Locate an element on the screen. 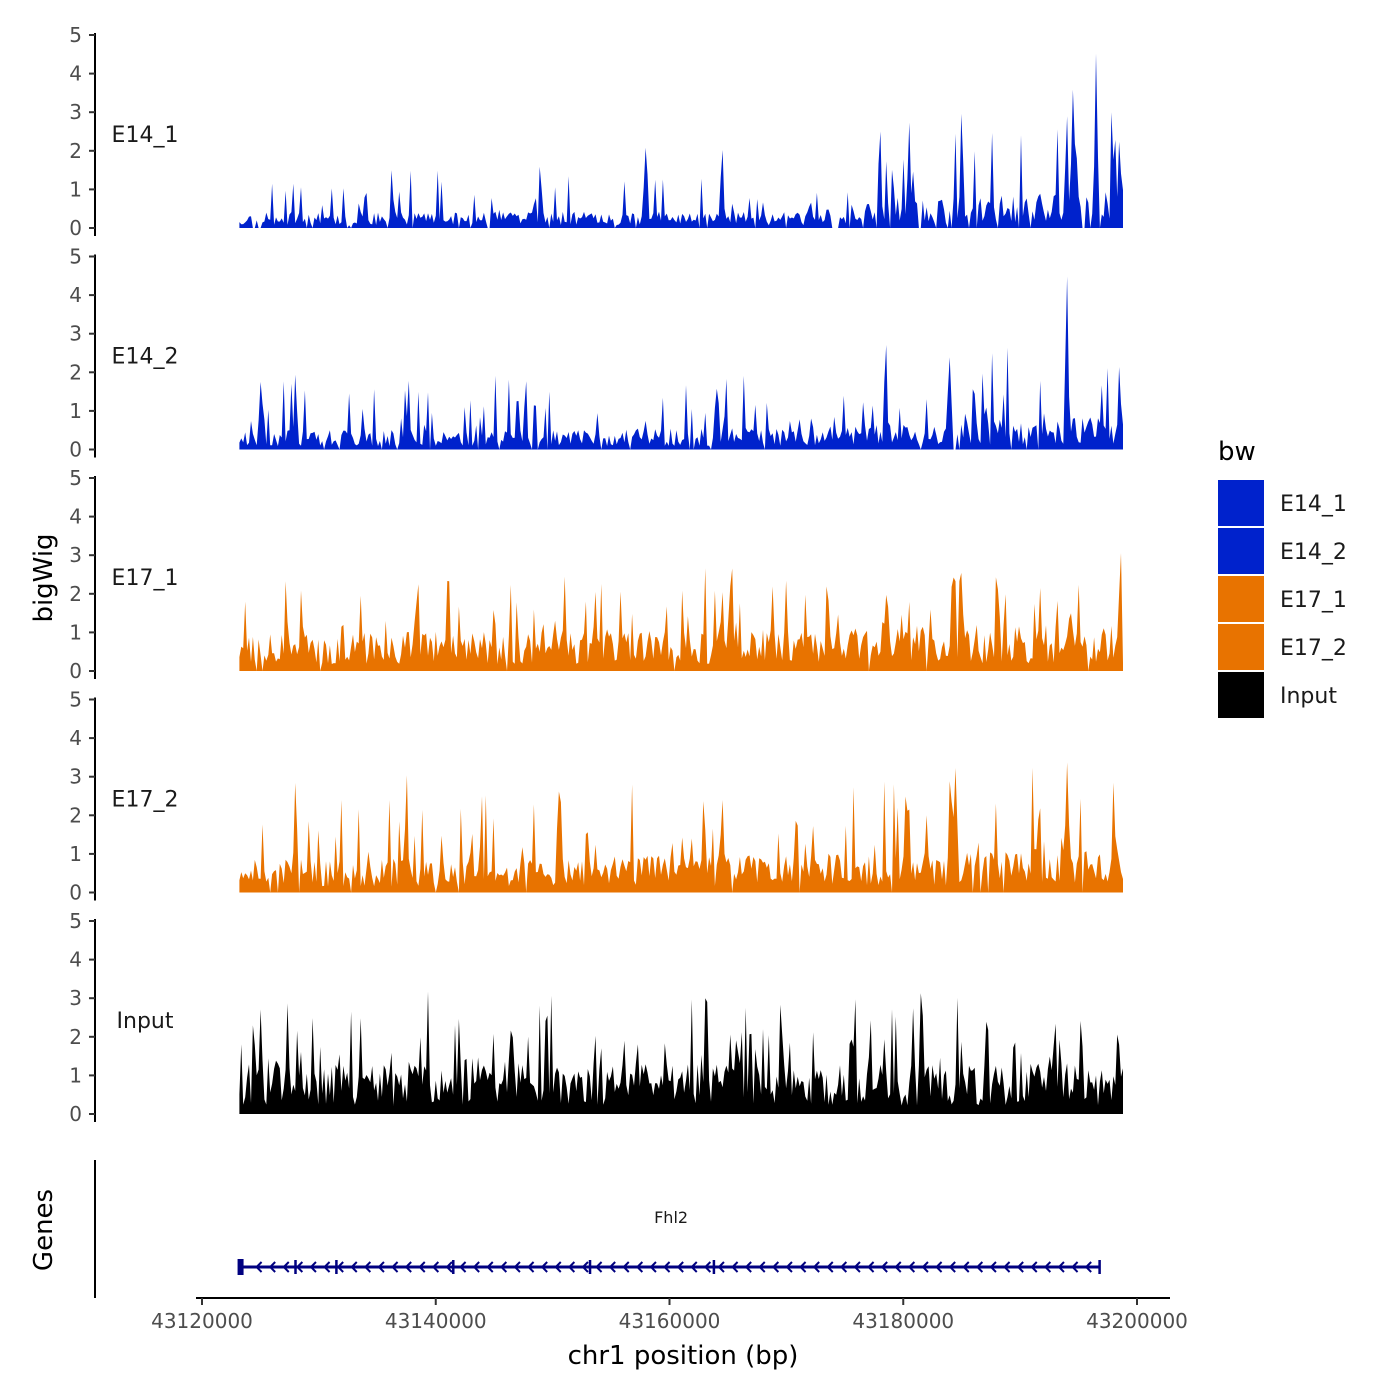  legend-label: E14_2 is located at coordinates (1313, 552).